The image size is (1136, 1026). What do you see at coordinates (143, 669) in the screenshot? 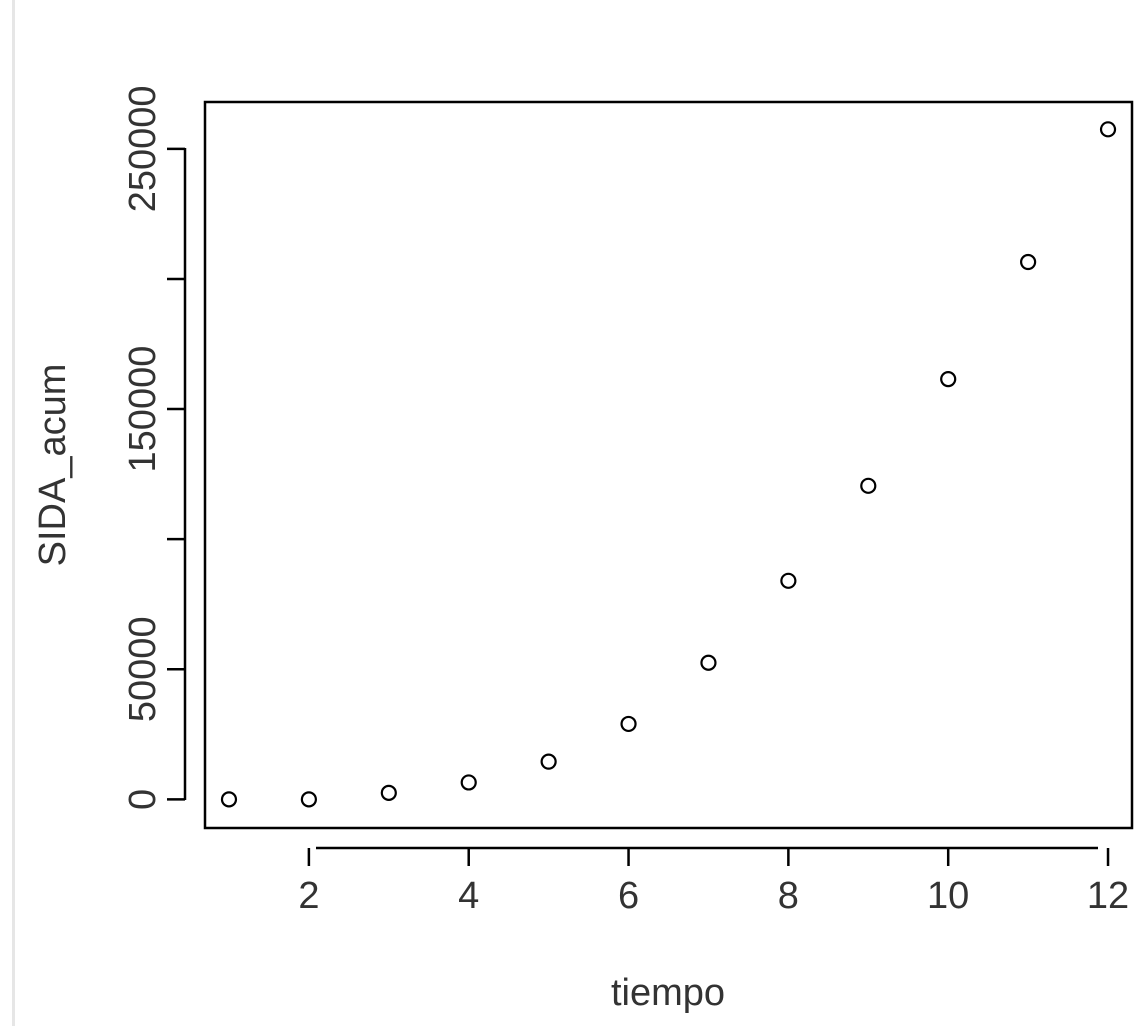
I see `y-tick-label: 50000` at bounding box center [143, 669].